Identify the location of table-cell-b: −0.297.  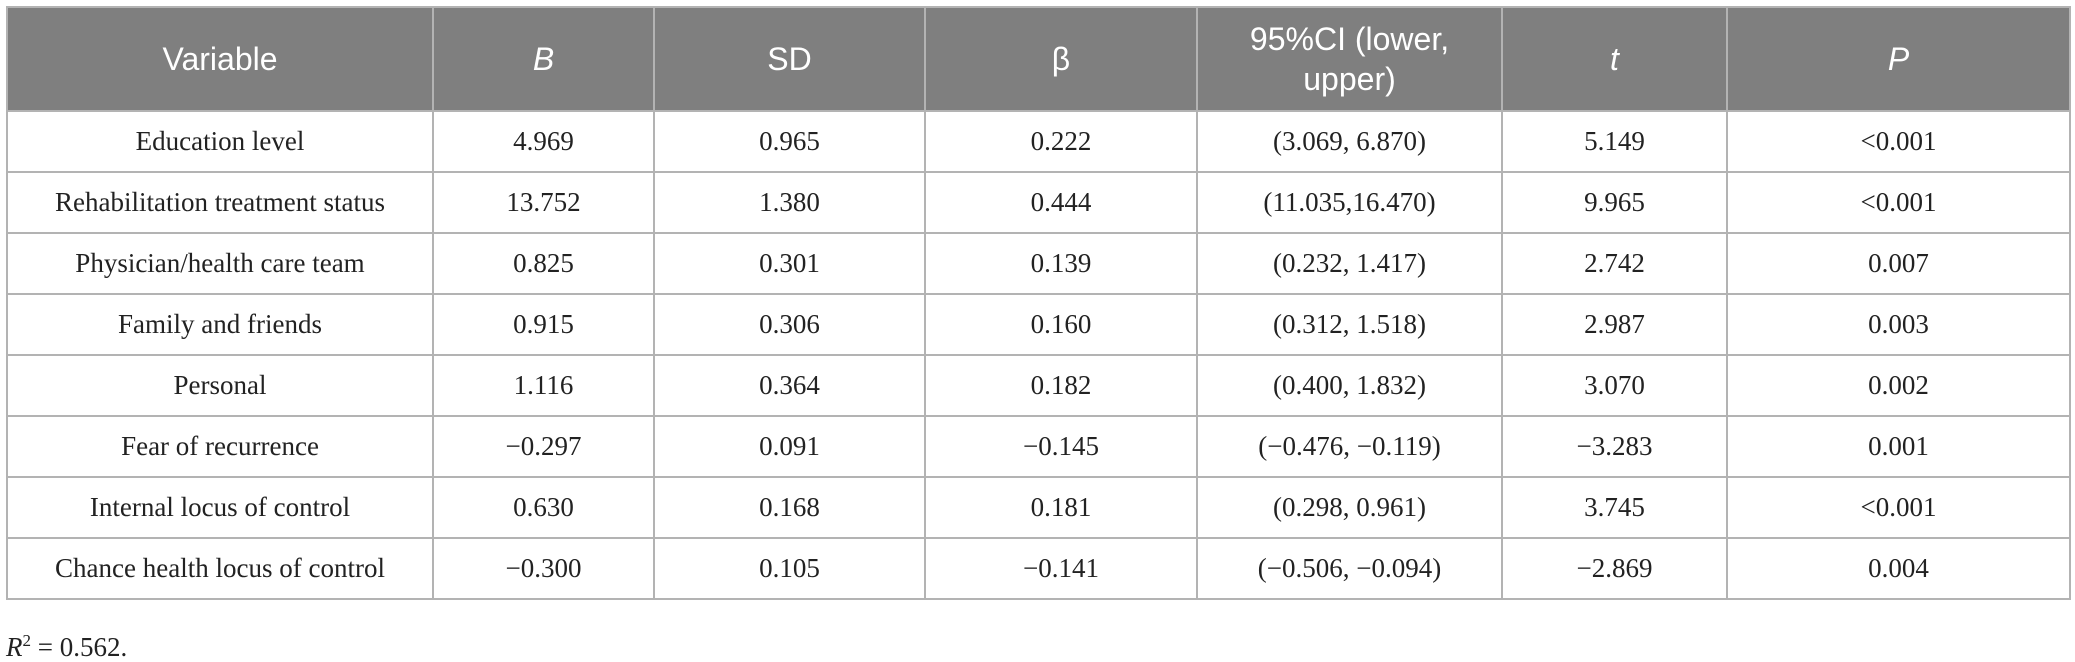
(543, 446).